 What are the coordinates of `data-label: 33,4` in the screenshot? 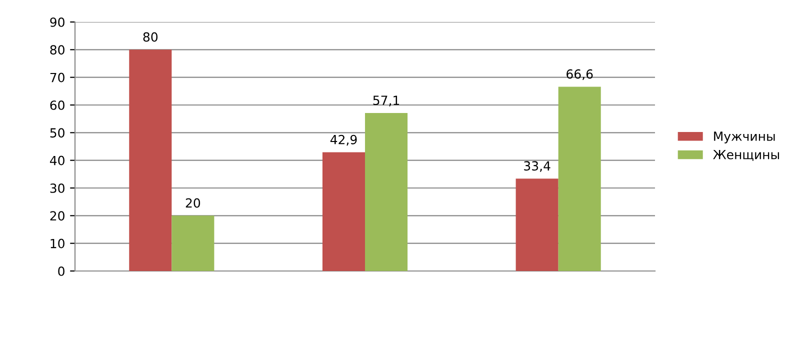 It's located at (537, 166).